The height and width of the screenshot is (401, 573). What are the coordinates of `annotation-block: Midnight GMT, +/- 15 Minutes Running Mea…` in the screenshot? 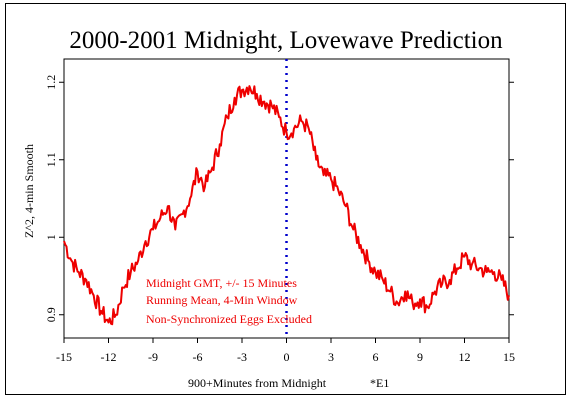 It's located at (229, 301).